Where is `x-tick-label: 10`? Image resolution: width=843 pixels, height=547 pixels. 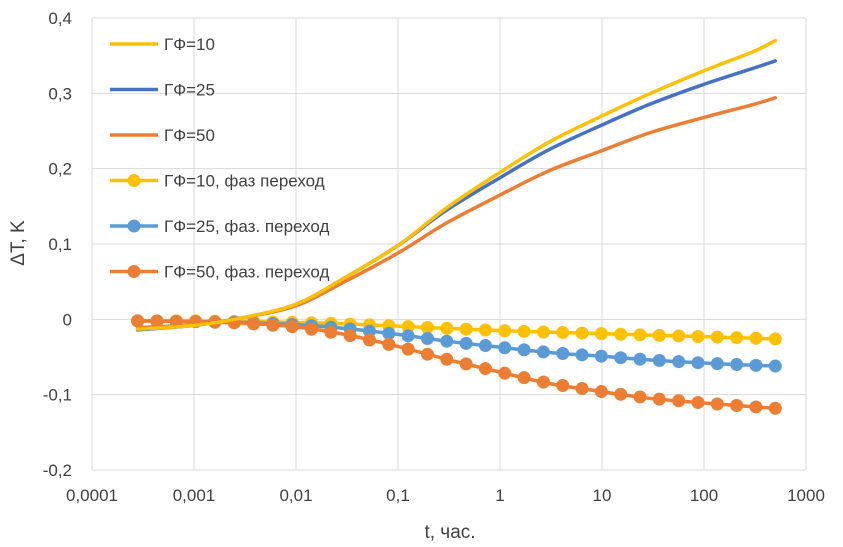
x-tick-label: 10 is located at coordinates (602, 495).